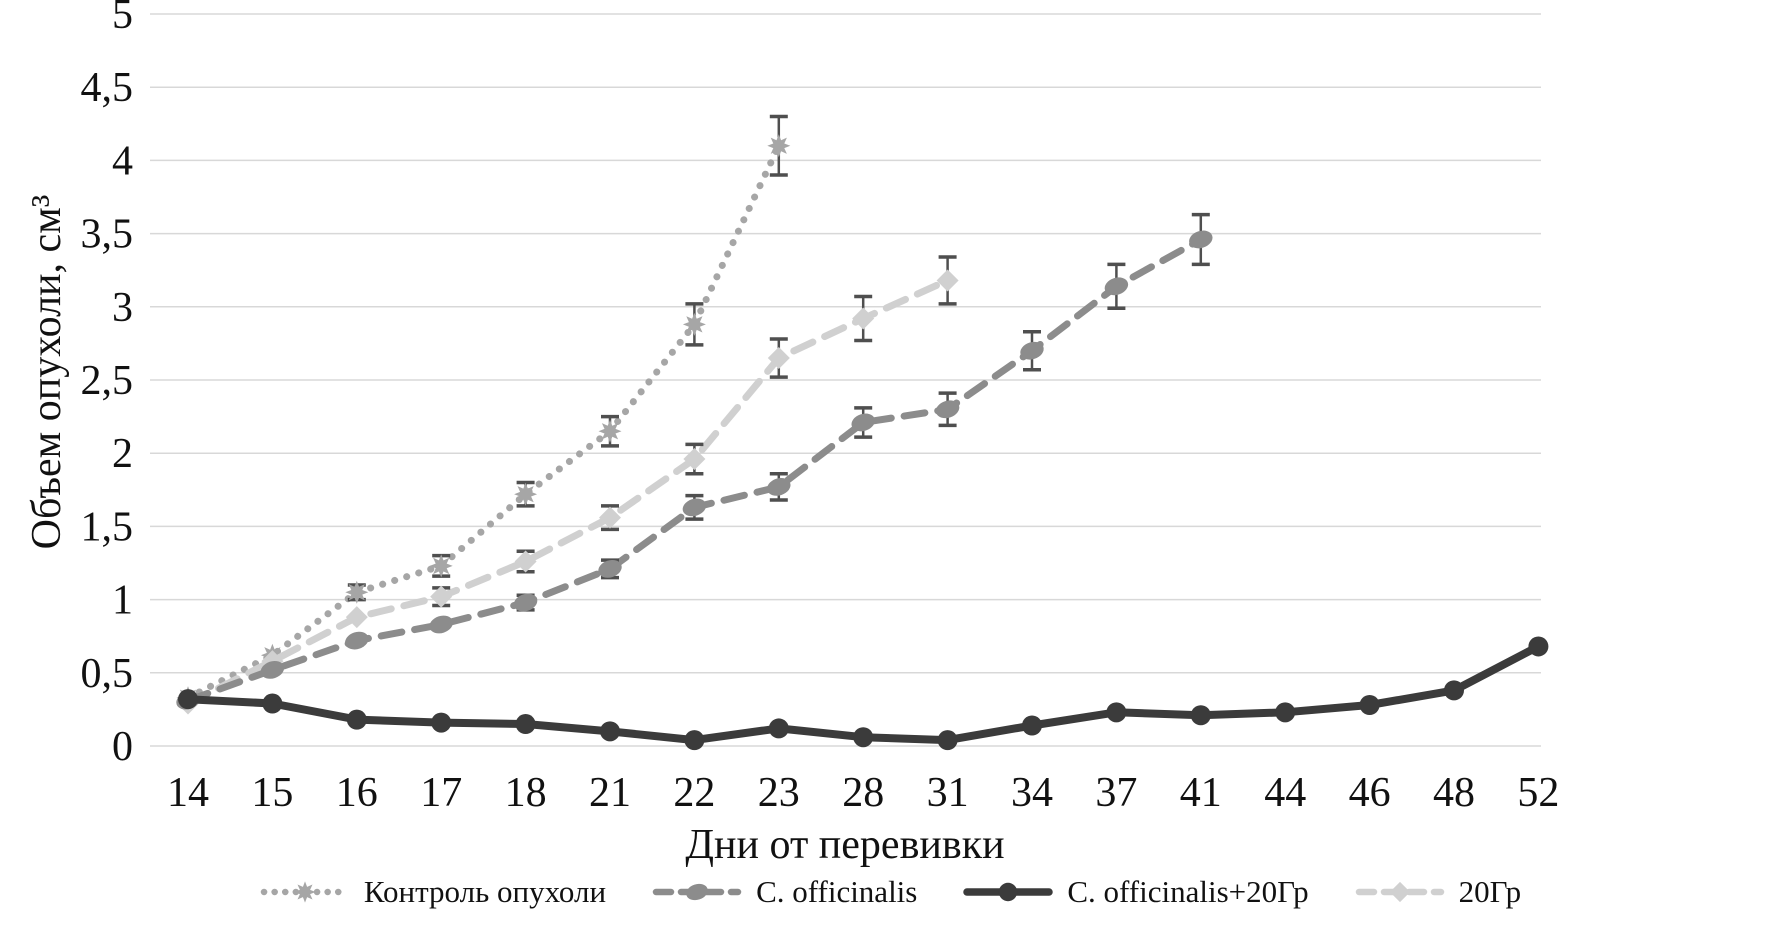  Describe the element at coordinates (779, 793) in the screenshot. I see `x-tick-label: 23` at that location.